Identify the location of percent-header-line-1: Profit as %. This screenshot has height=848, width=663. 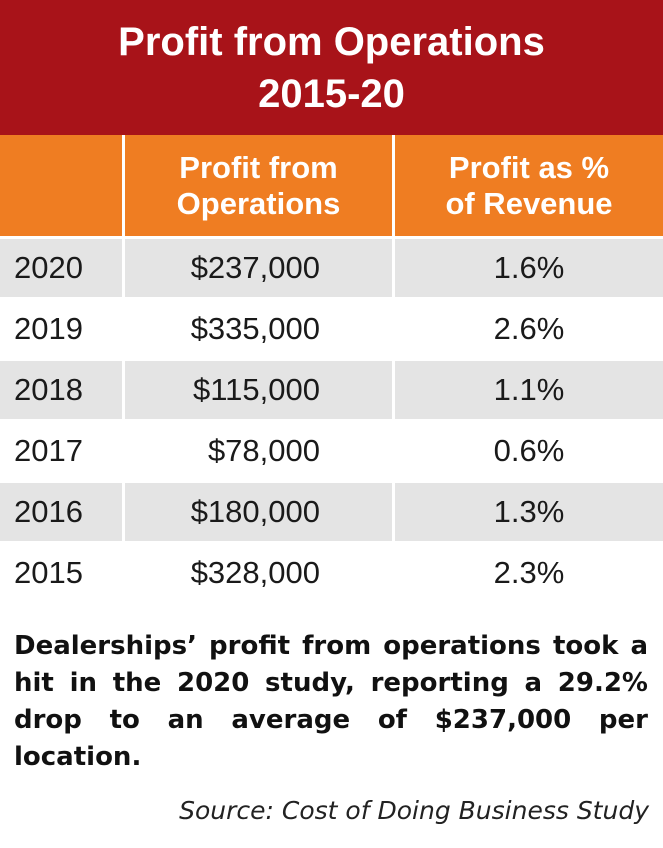
(529, 167).